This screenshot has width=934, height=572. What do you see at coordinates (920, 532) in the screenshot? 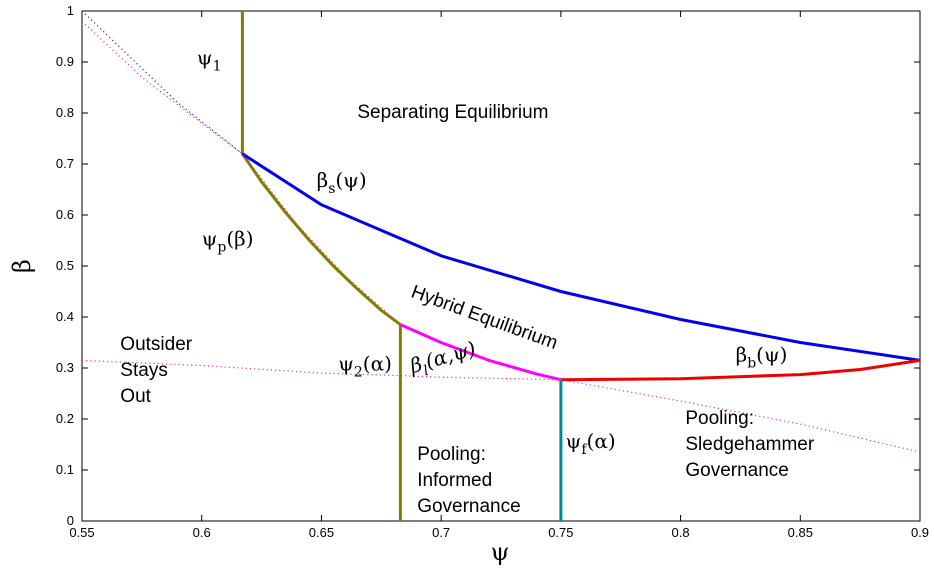
I see `x-tick-label: 0.9` at bounding box center [920, 532].